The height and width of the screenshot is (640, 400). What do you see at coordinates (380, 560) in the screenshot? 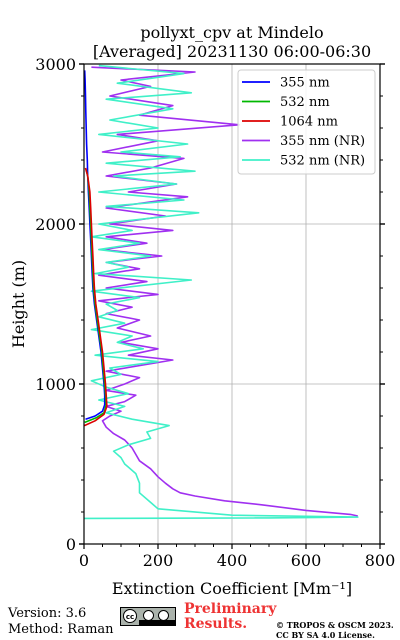
I see `x-tick-label: 800` at bounding box center [380, 560].